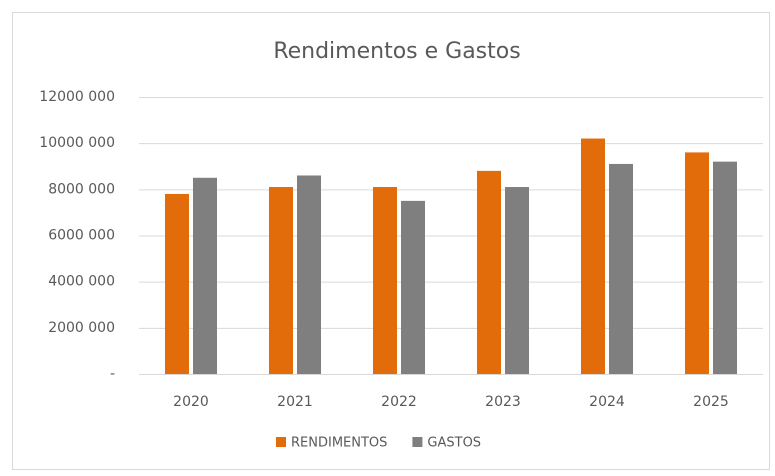 The height and width of the screenshot is (476, 775). Describe the element at coordinates (295, 402) in the screenshot. I see `x-tick-label: 2021` at that location.